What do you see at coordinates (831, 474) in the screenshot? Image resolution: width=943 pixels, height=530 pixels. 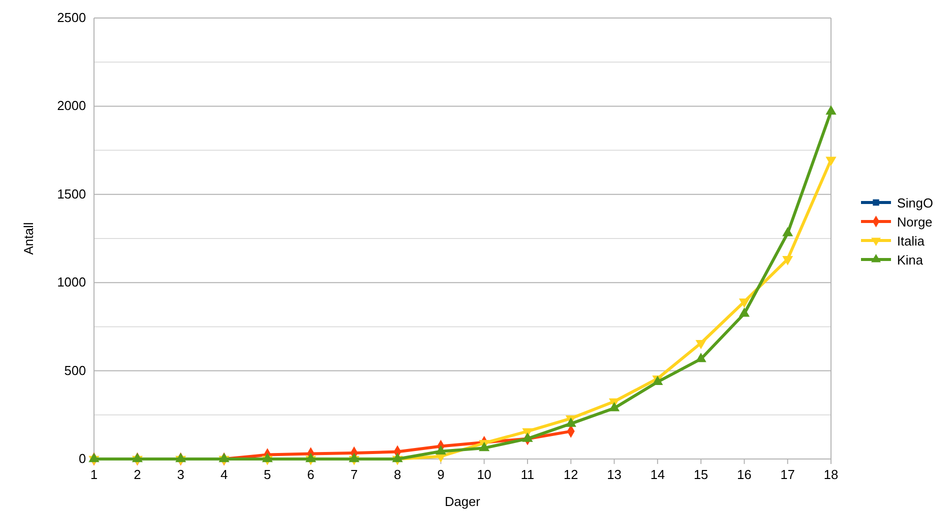 I see `x-tick-label: 18` at bounding box center [831, 474].